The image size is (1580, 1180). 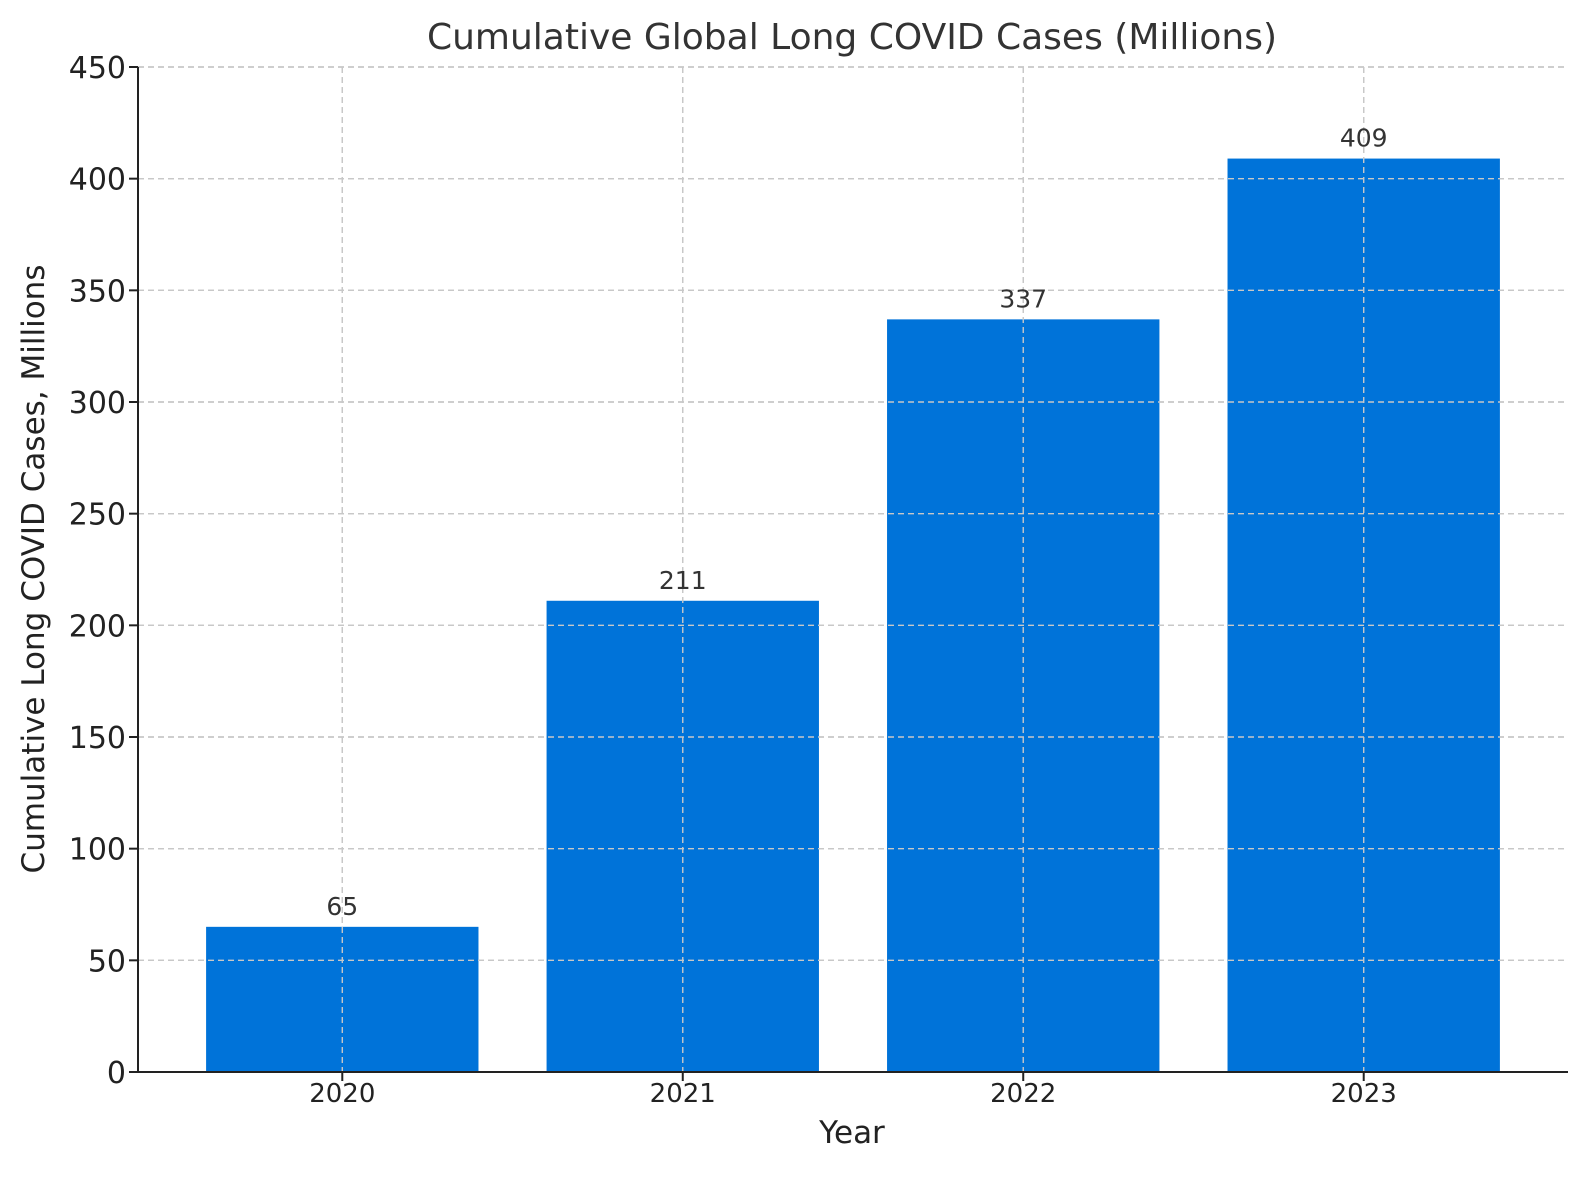 What do you see at coordinates (116, 1073) in the screenshot?
I see `y-tick-label: 0` at bounding box center [116, 1073].